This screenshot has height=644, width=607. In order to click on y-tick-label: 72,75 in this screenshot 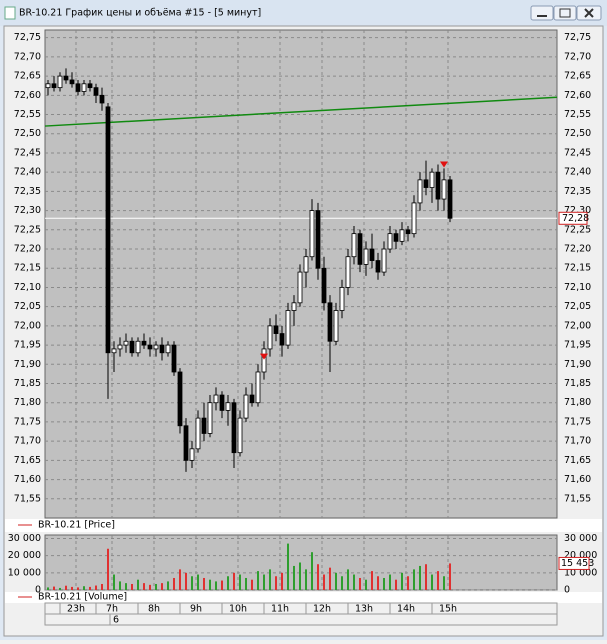, I will do `click(27, 37)`.